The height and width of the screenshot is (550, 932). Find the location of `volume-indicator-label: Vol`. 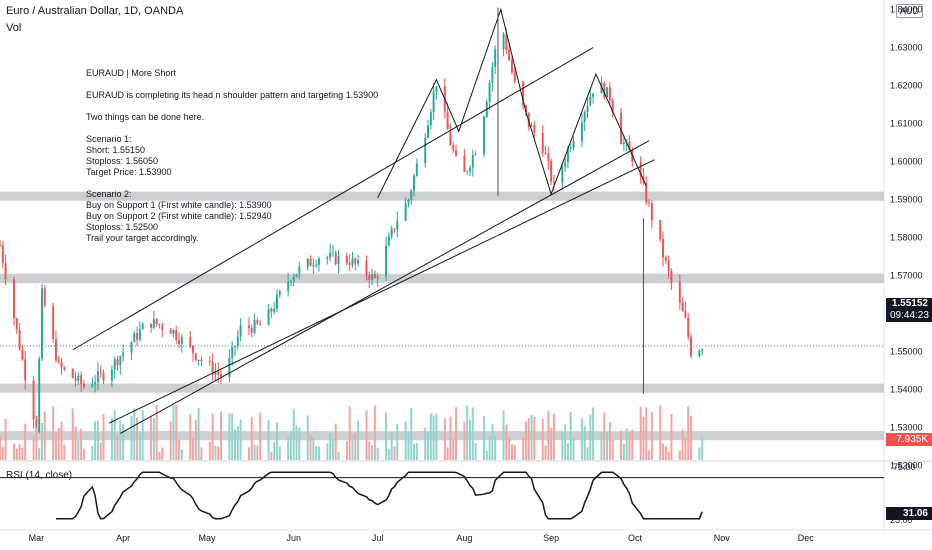

volume-indicator-label: Vol is located at coordinates (14, 28).